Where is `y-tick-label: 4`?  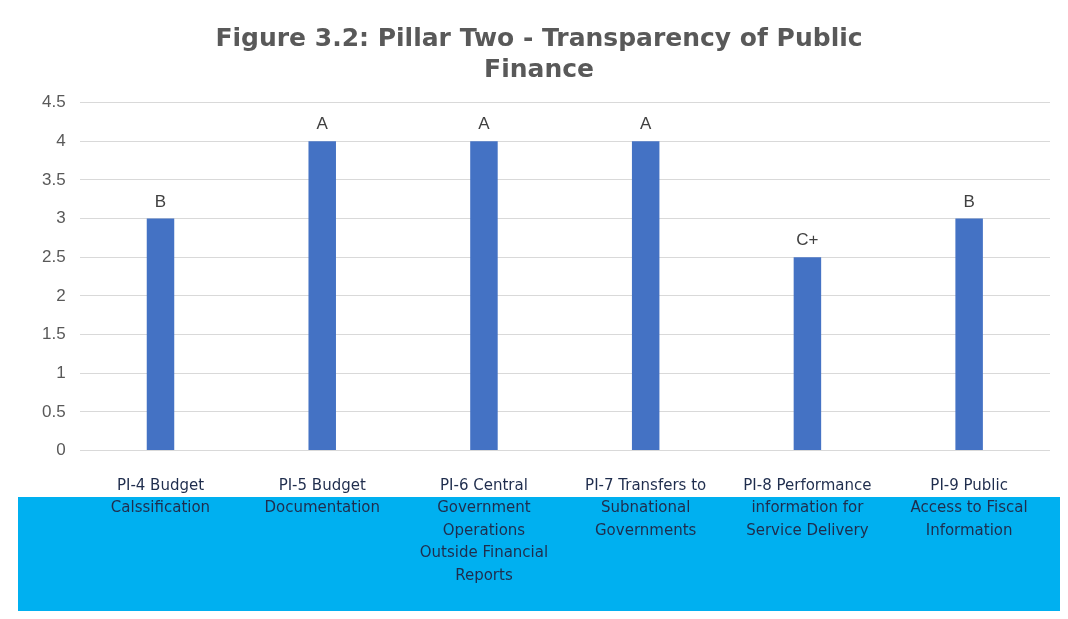 y-tick-label: 4 is located at coordinates (61, 140).